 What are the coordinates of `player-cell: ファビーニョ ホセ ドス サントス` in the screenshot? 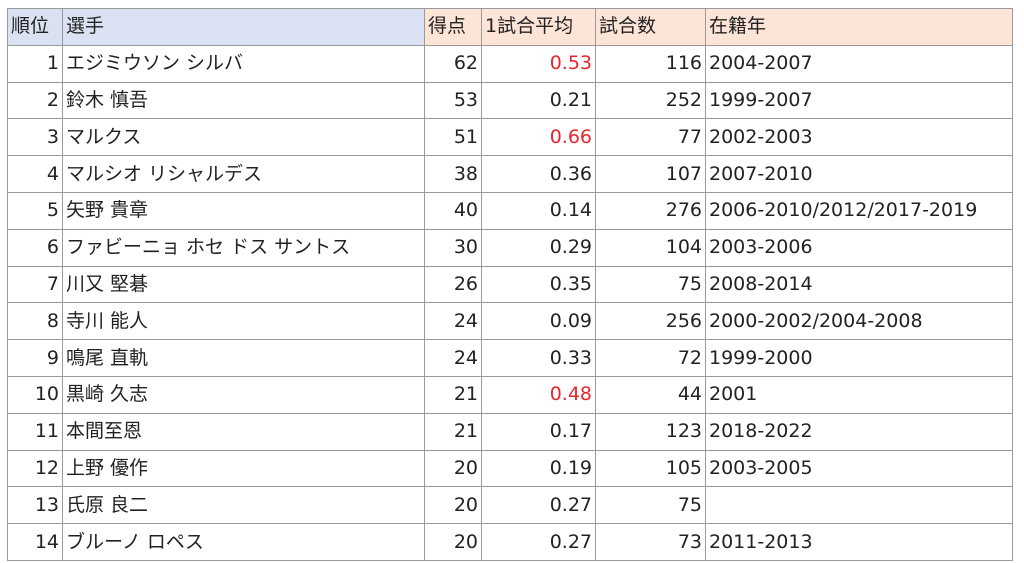 It's located at (243, 247).